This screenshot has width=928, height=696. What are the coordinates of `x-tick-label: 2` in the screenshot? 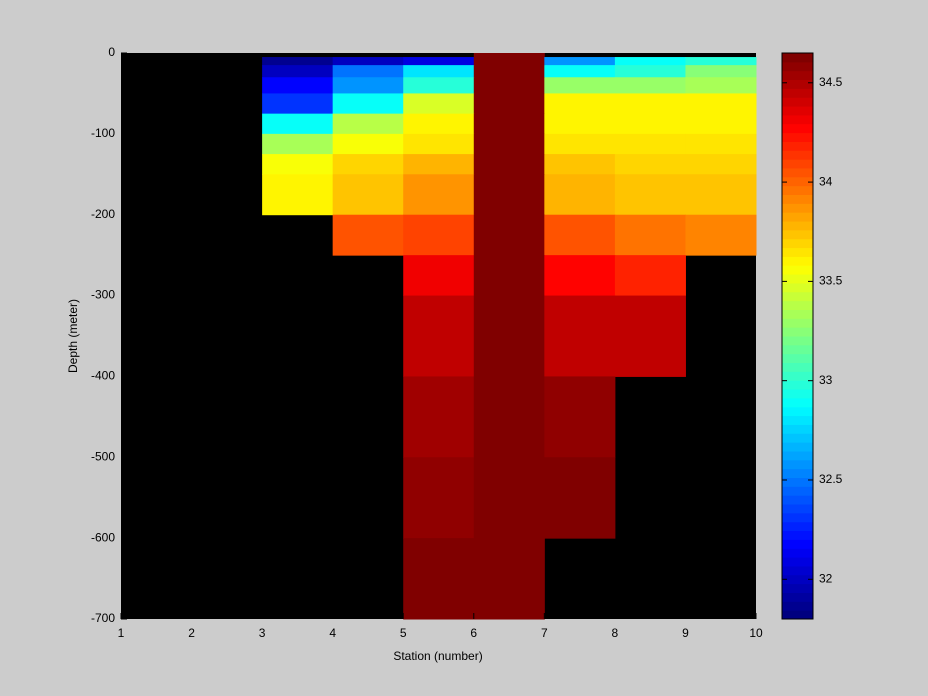 It's located at (191, 633).